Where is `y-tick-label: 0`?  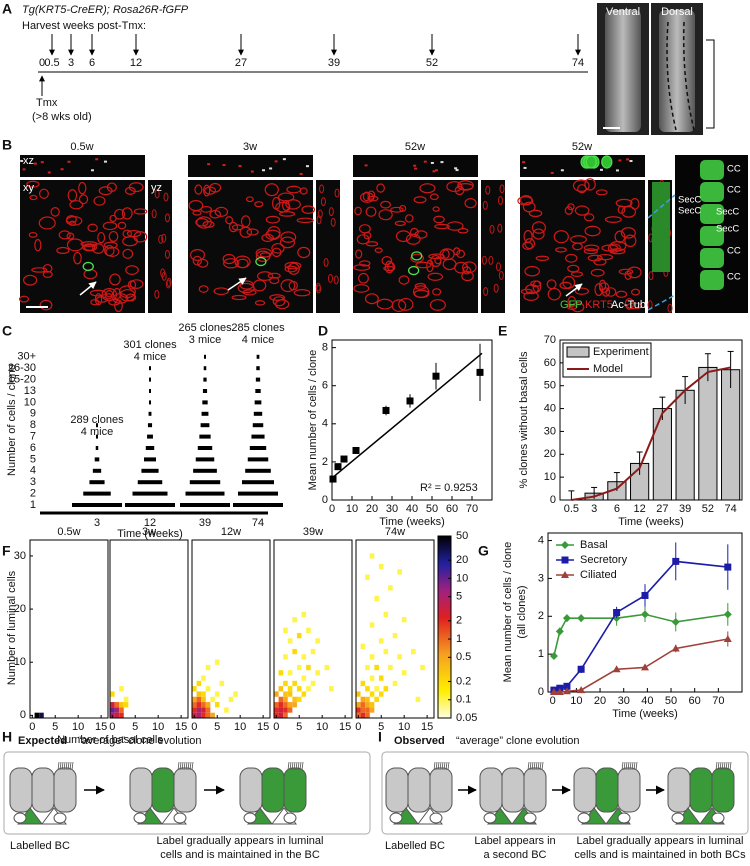
y-tick-label: 0 is located at coordinates (23, 715).